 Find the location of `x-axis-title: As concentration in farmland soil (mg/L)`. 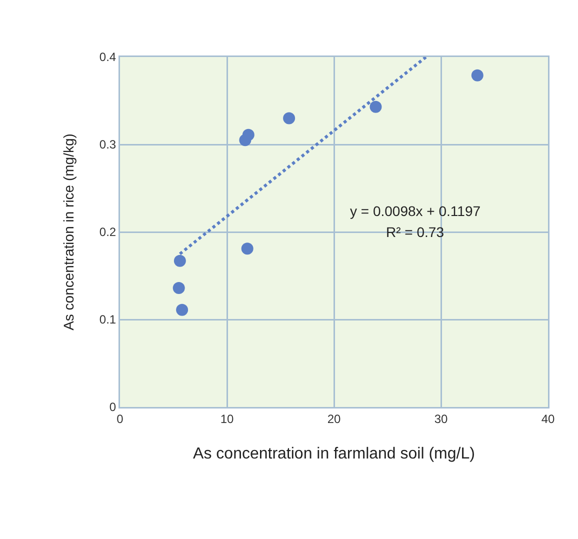

x-axis-title: As concentration in farmland soil (mg/L) is located at coordinates (334, 453).